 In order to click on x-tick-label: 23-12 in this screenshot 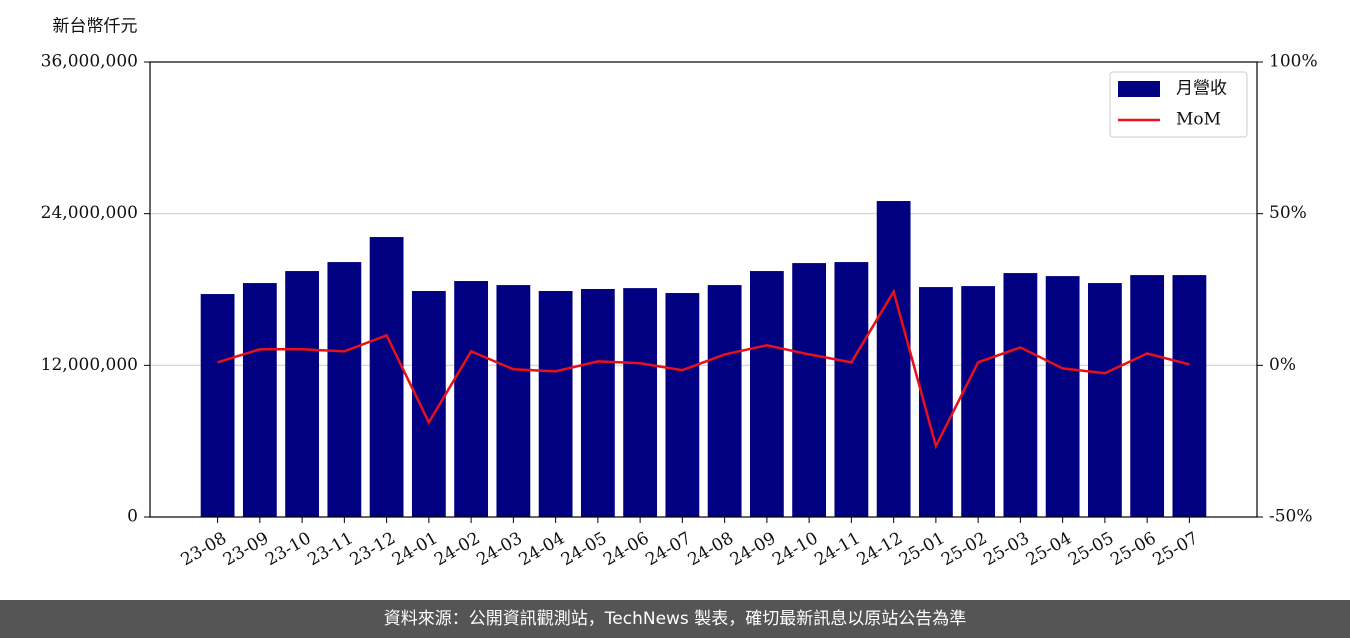, I will do `click(373, 549)`.